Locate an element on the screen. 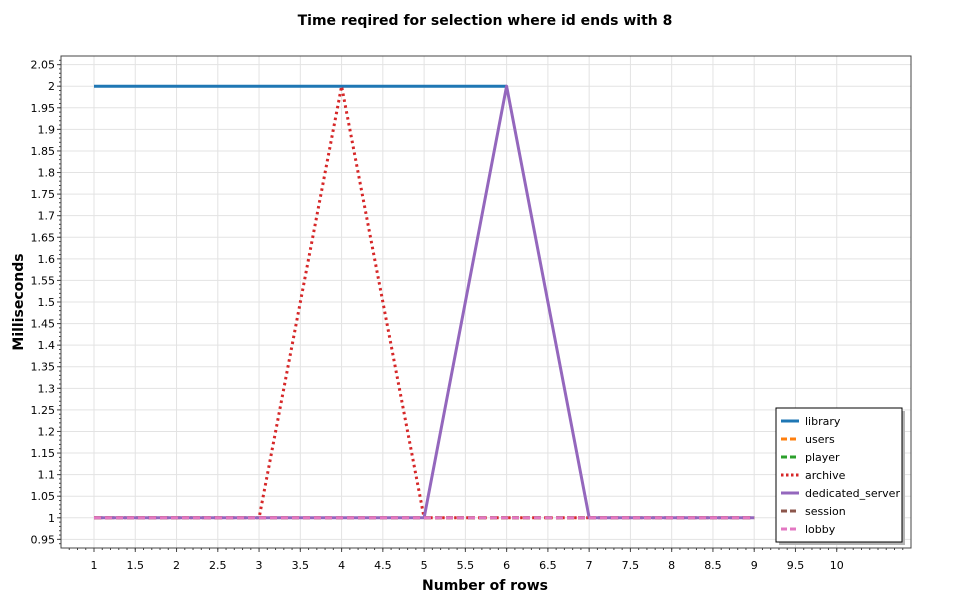  x-tick-label: 2 is located at coordinates (176, 565).